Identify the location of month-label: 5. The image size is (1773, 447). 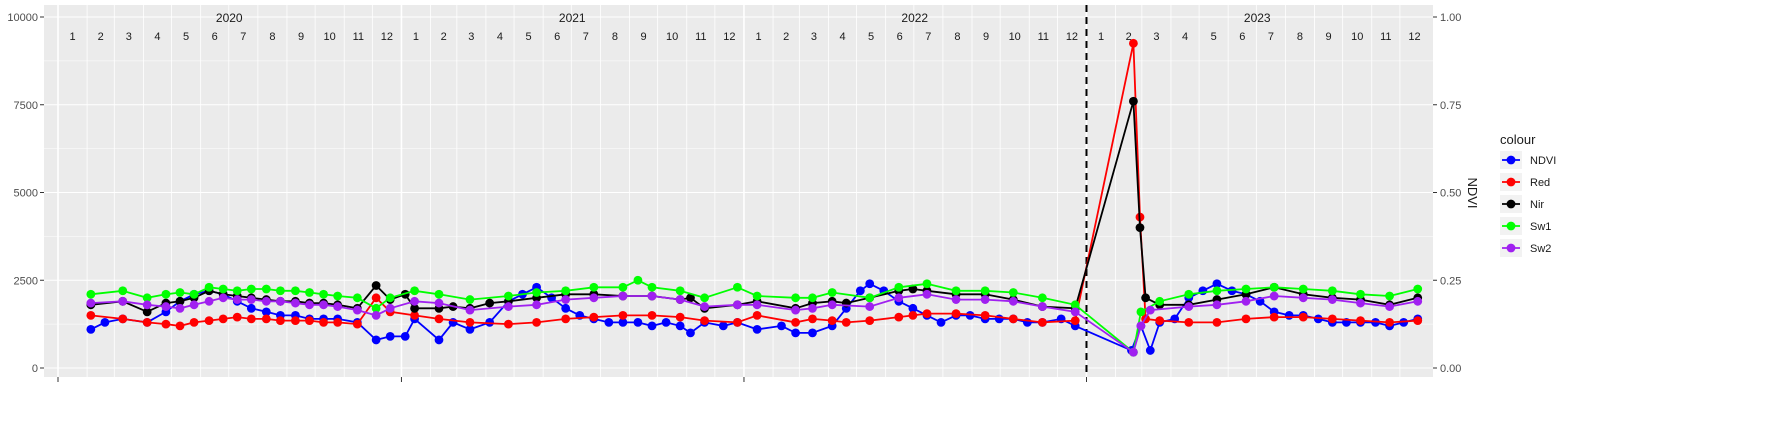
(871, 37).